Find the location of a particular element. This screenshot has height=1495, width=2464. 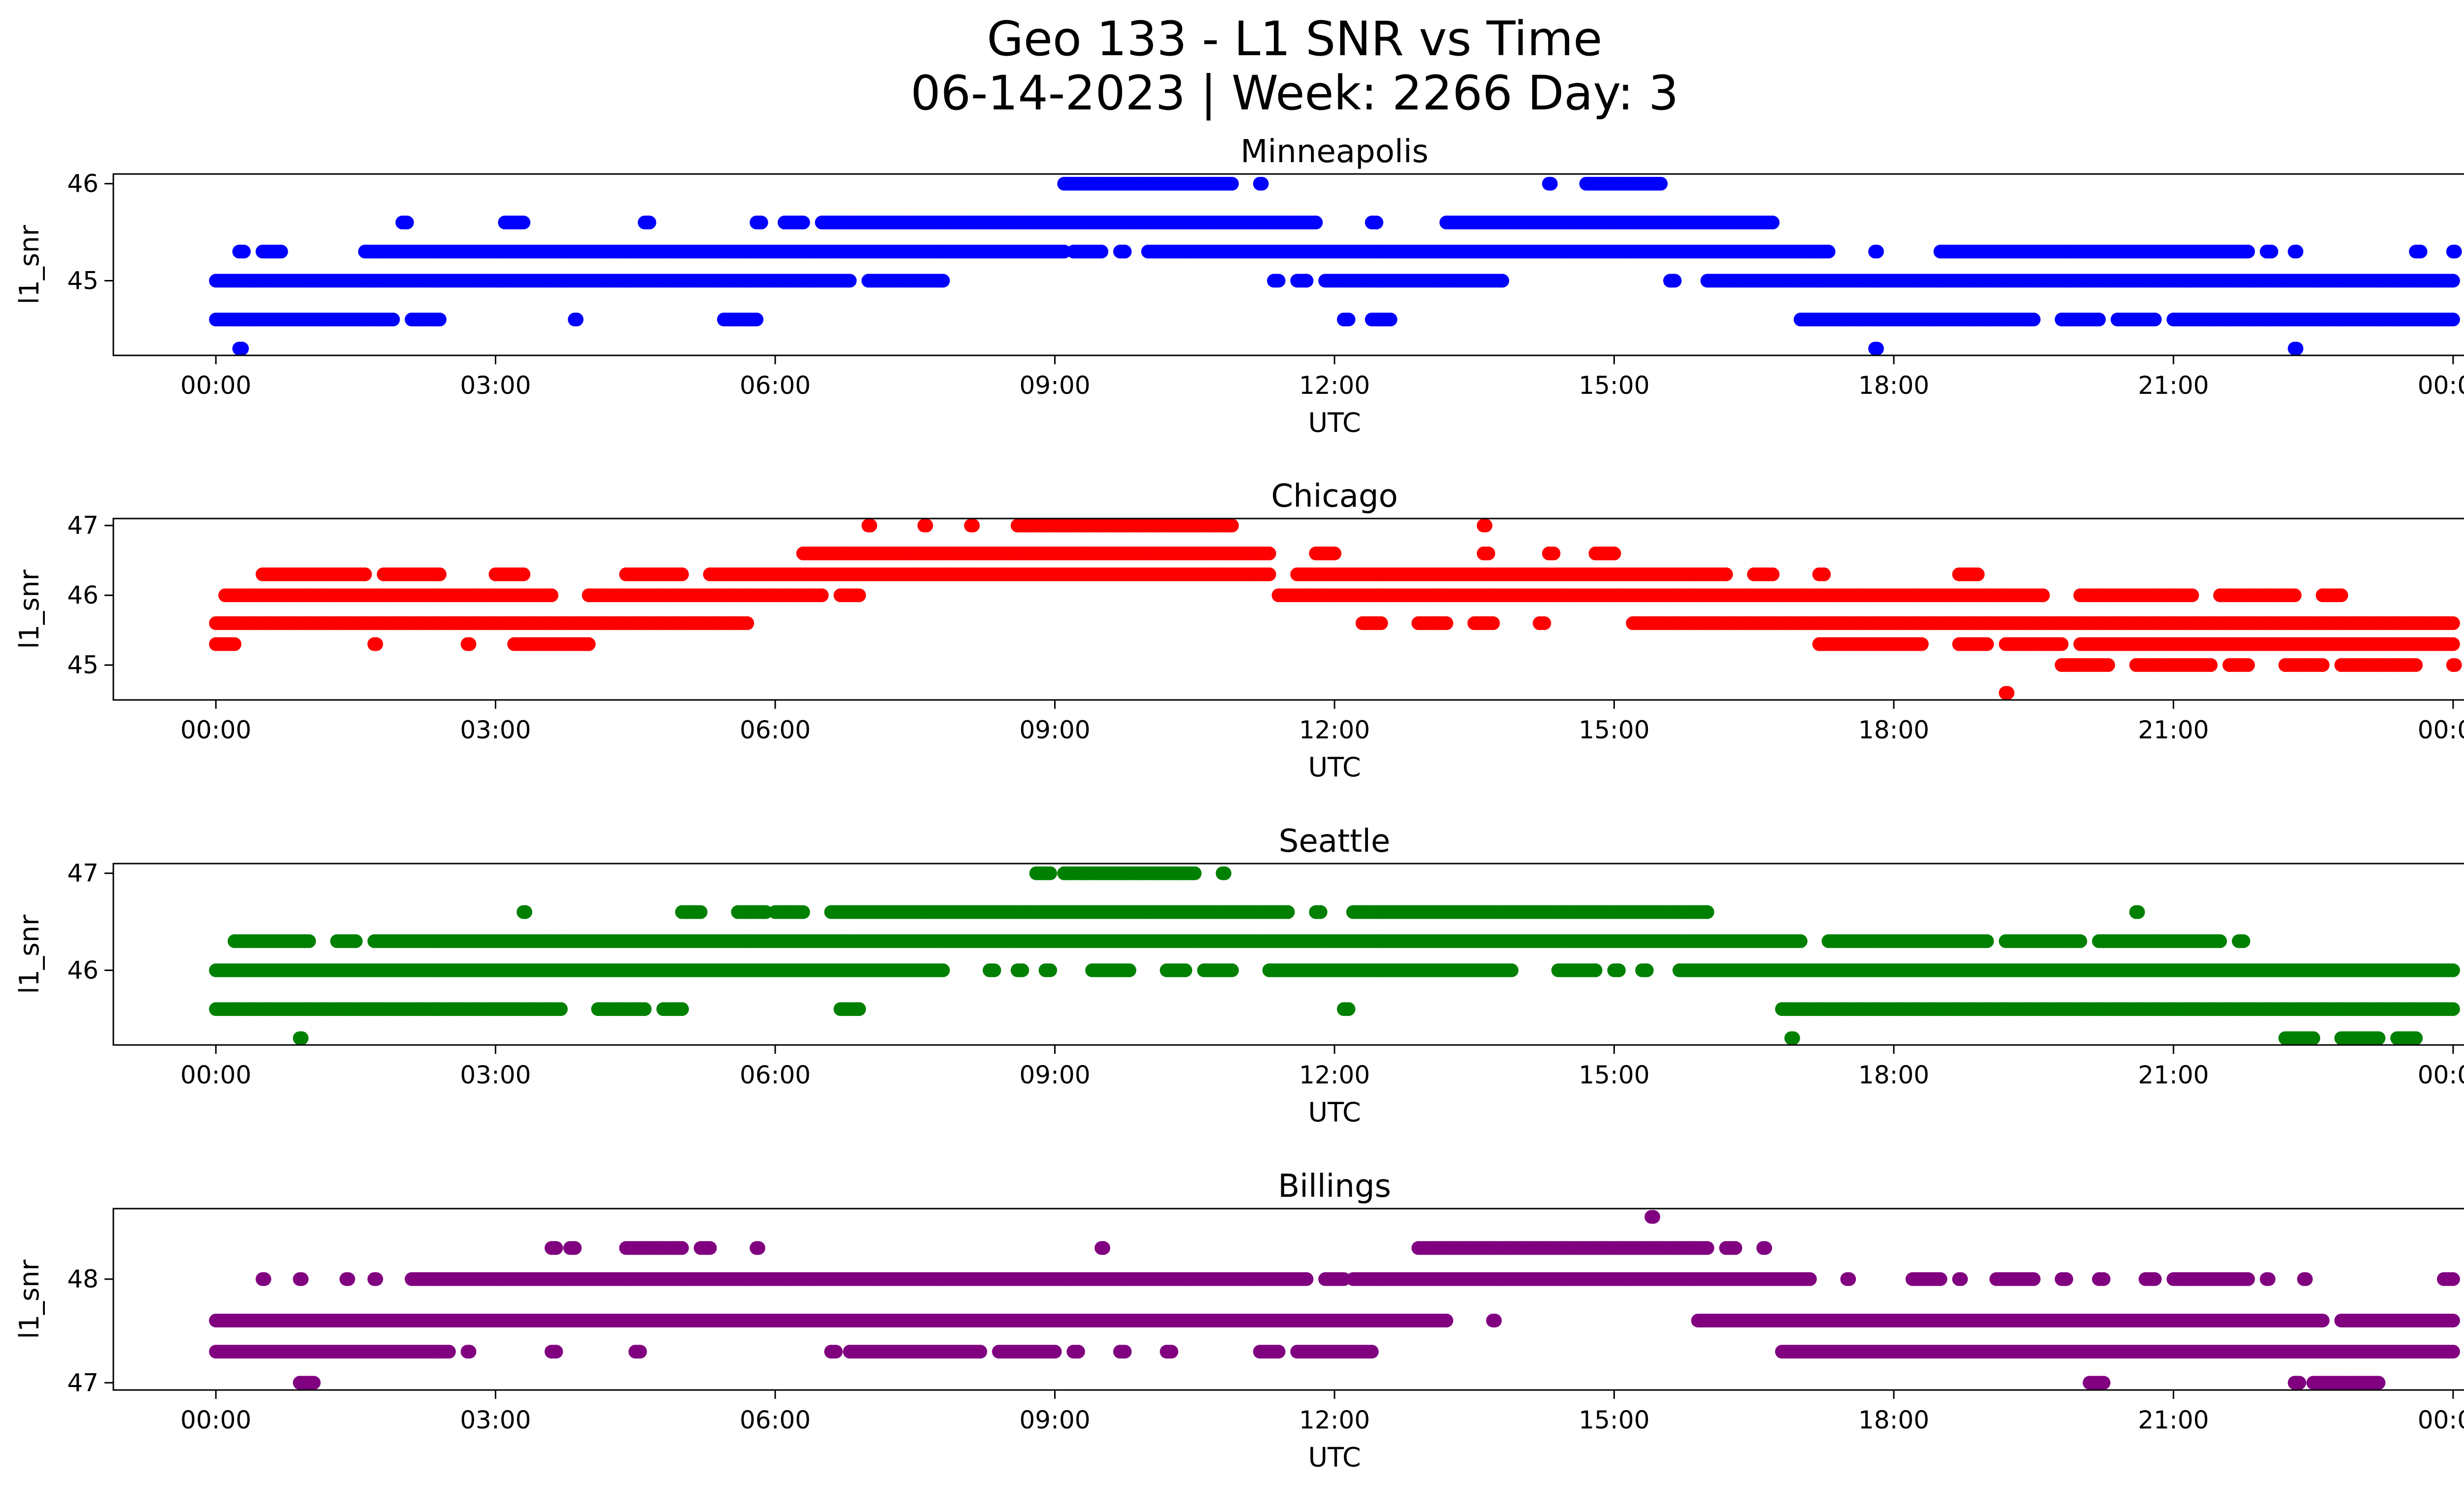

x-tick-label: 12:00 is located at coordinates (1334, 730).